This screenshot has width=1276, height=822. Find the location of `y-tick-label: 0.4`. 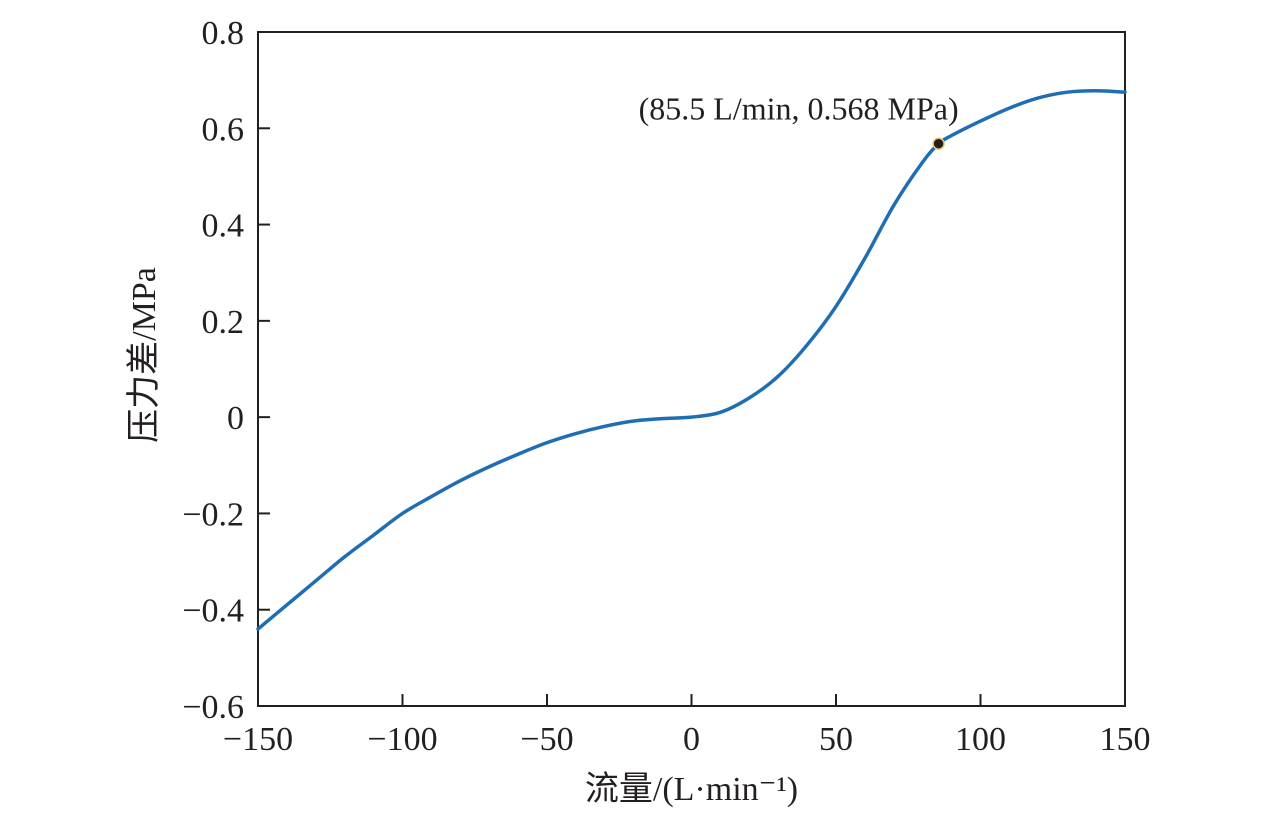

y-tick-label: 0.4 is located at coordinates (223, 226).